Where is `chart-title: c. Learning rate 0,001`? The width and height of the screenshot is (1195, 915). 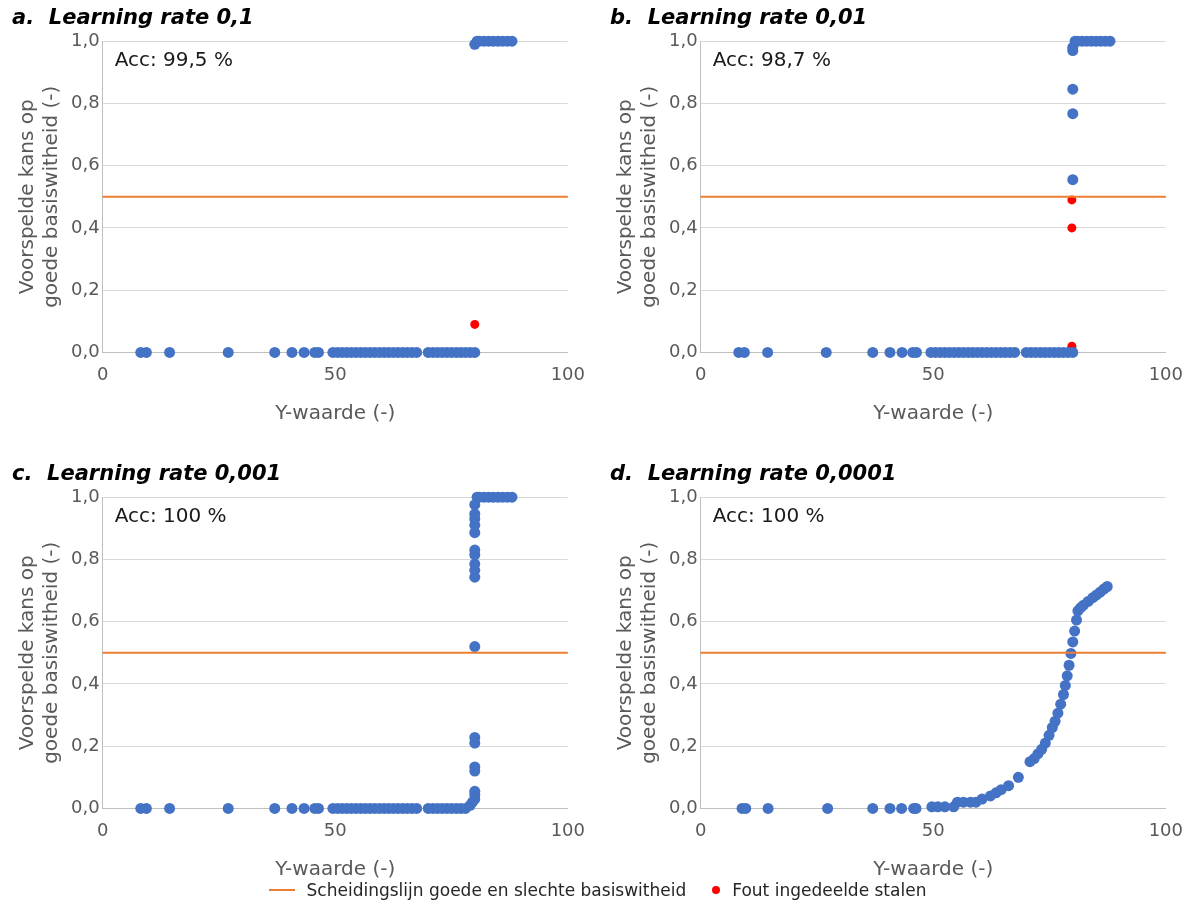 chart-title: c. Learning rate 0,001 is located at coordinates (147, 473).